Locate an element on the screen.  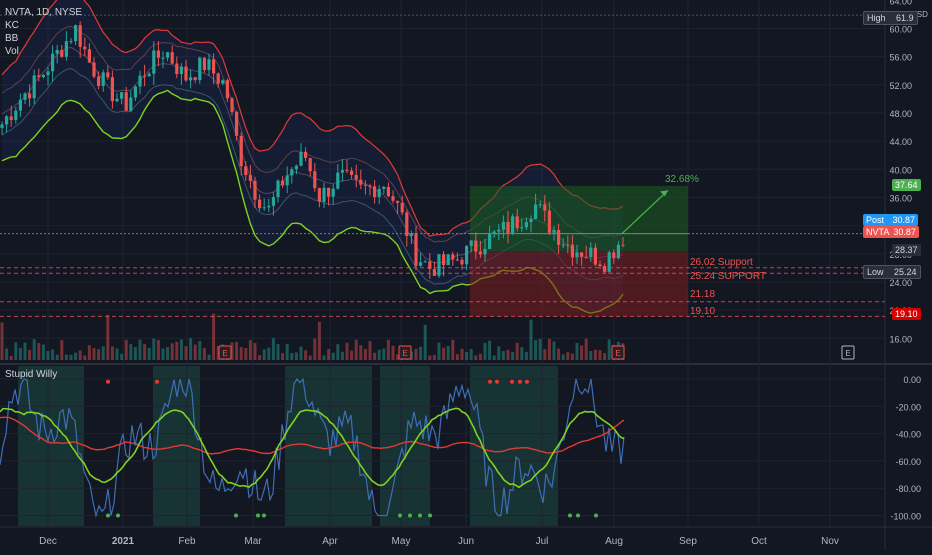
future-earnings-marker is located at coordinates (848, 352).